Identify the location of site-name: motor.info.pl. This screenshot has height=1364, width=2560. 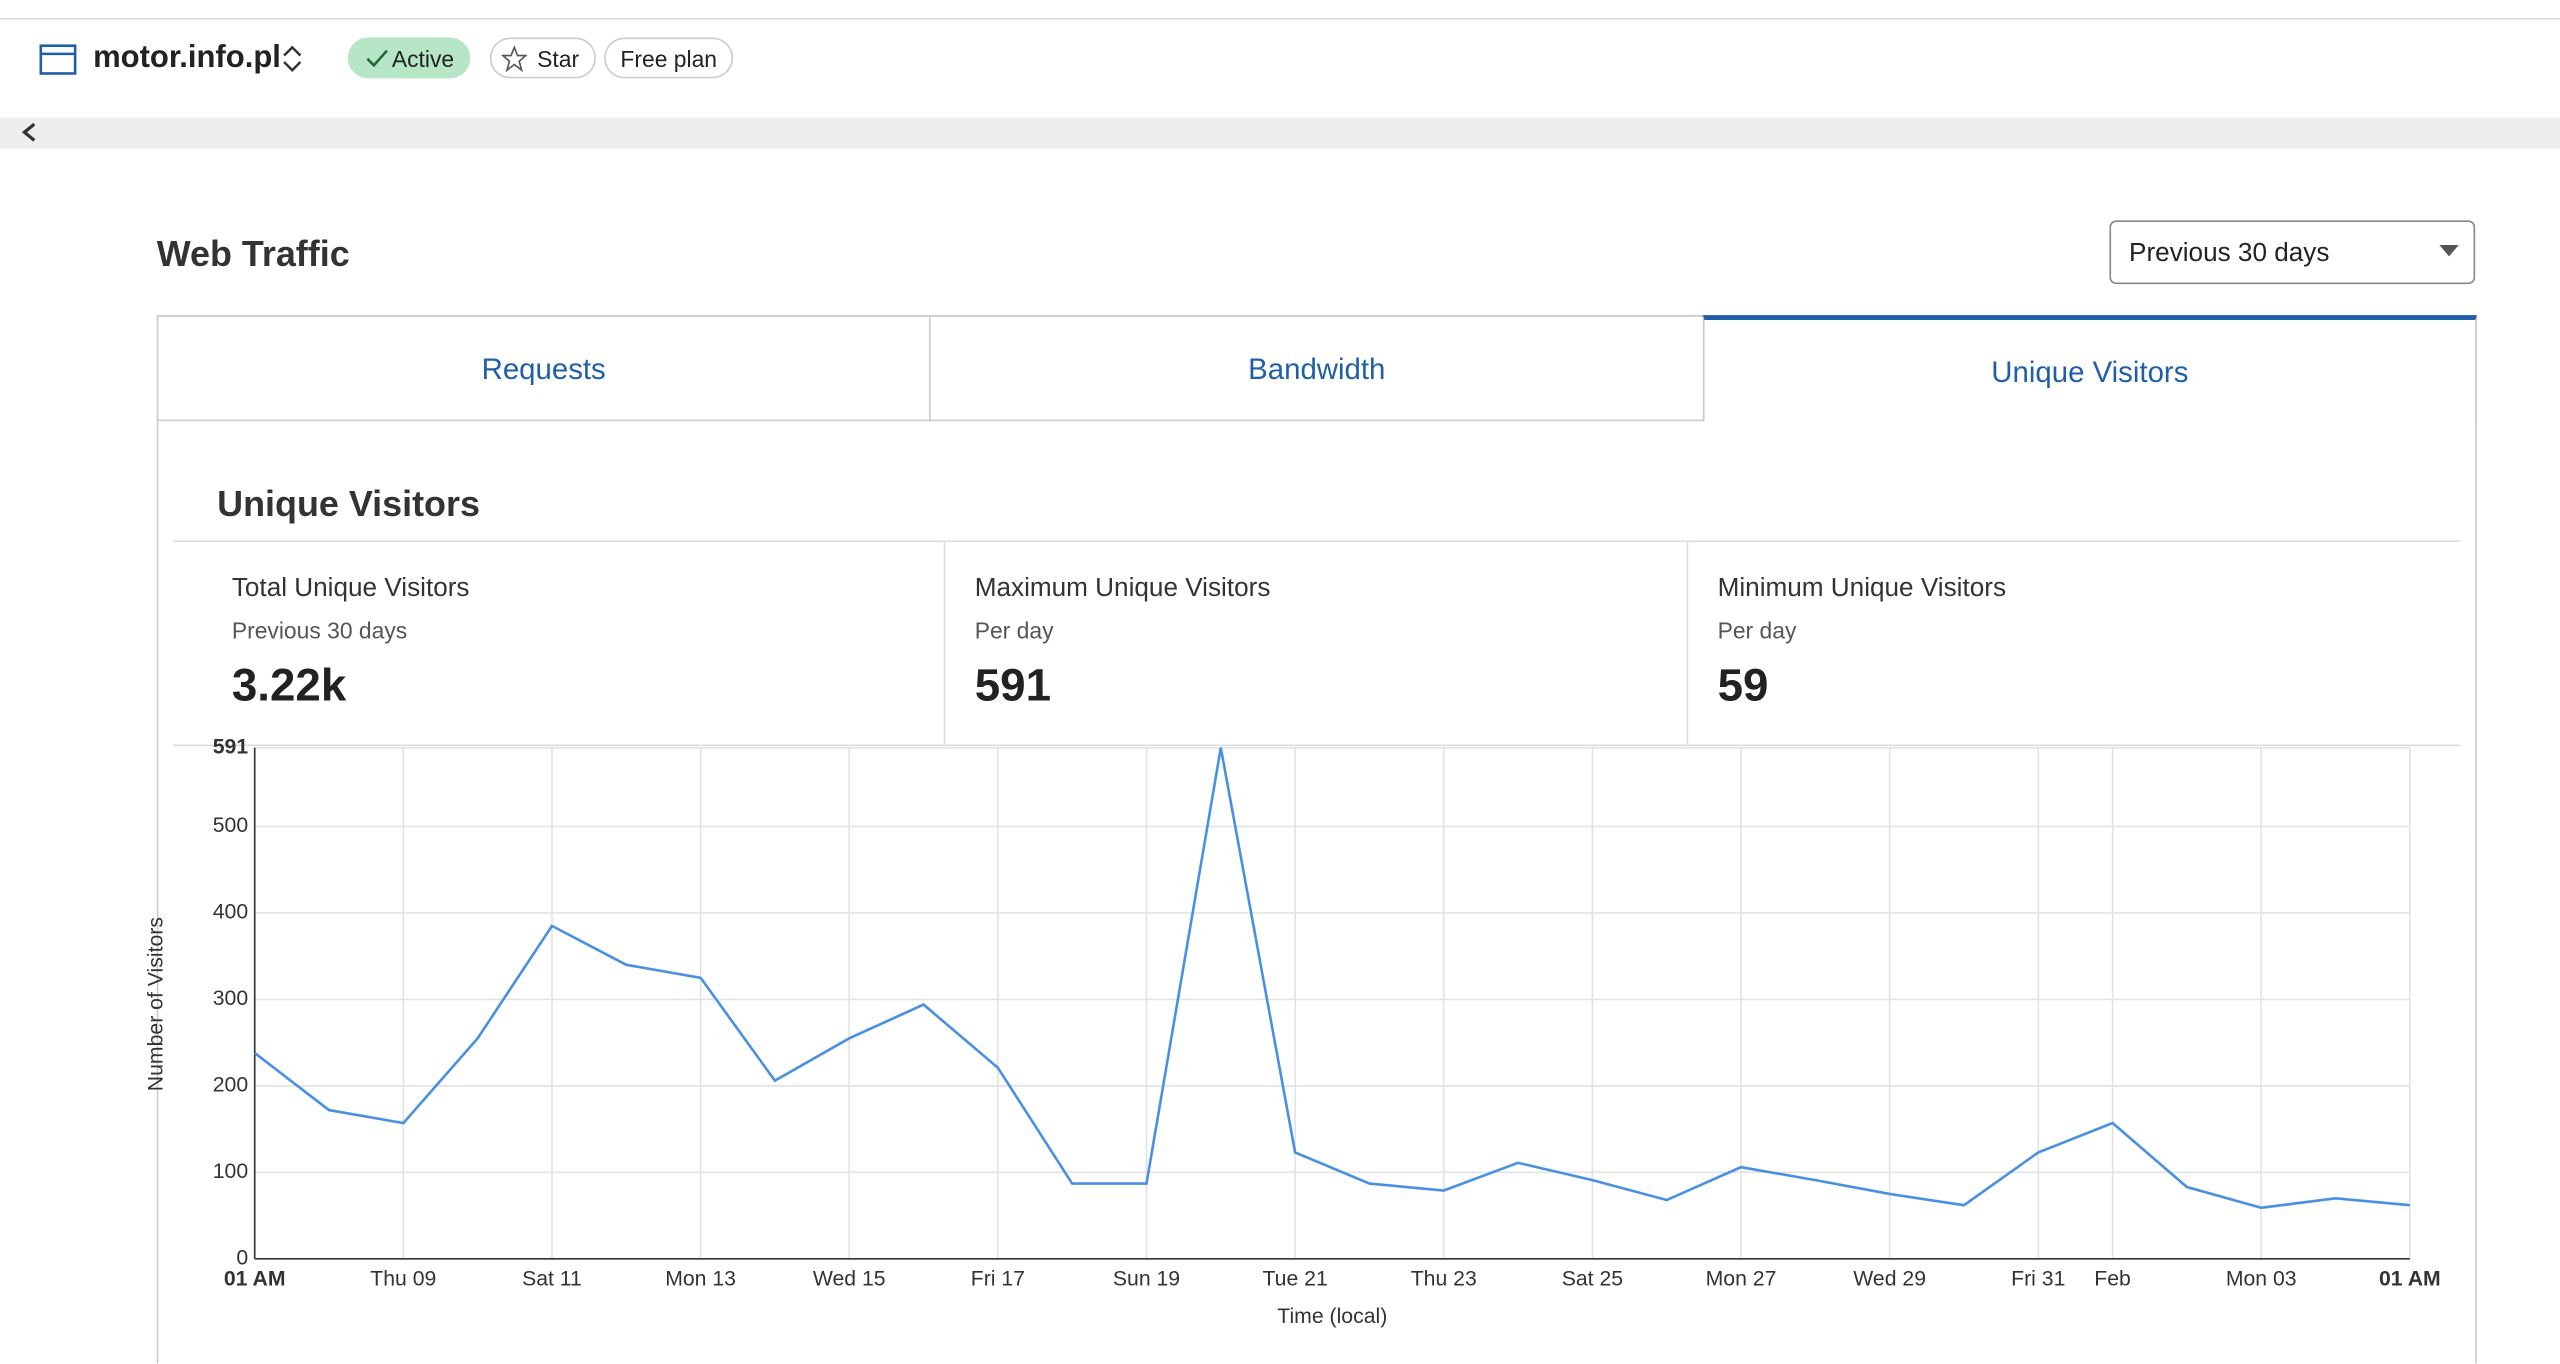
(187, 58).